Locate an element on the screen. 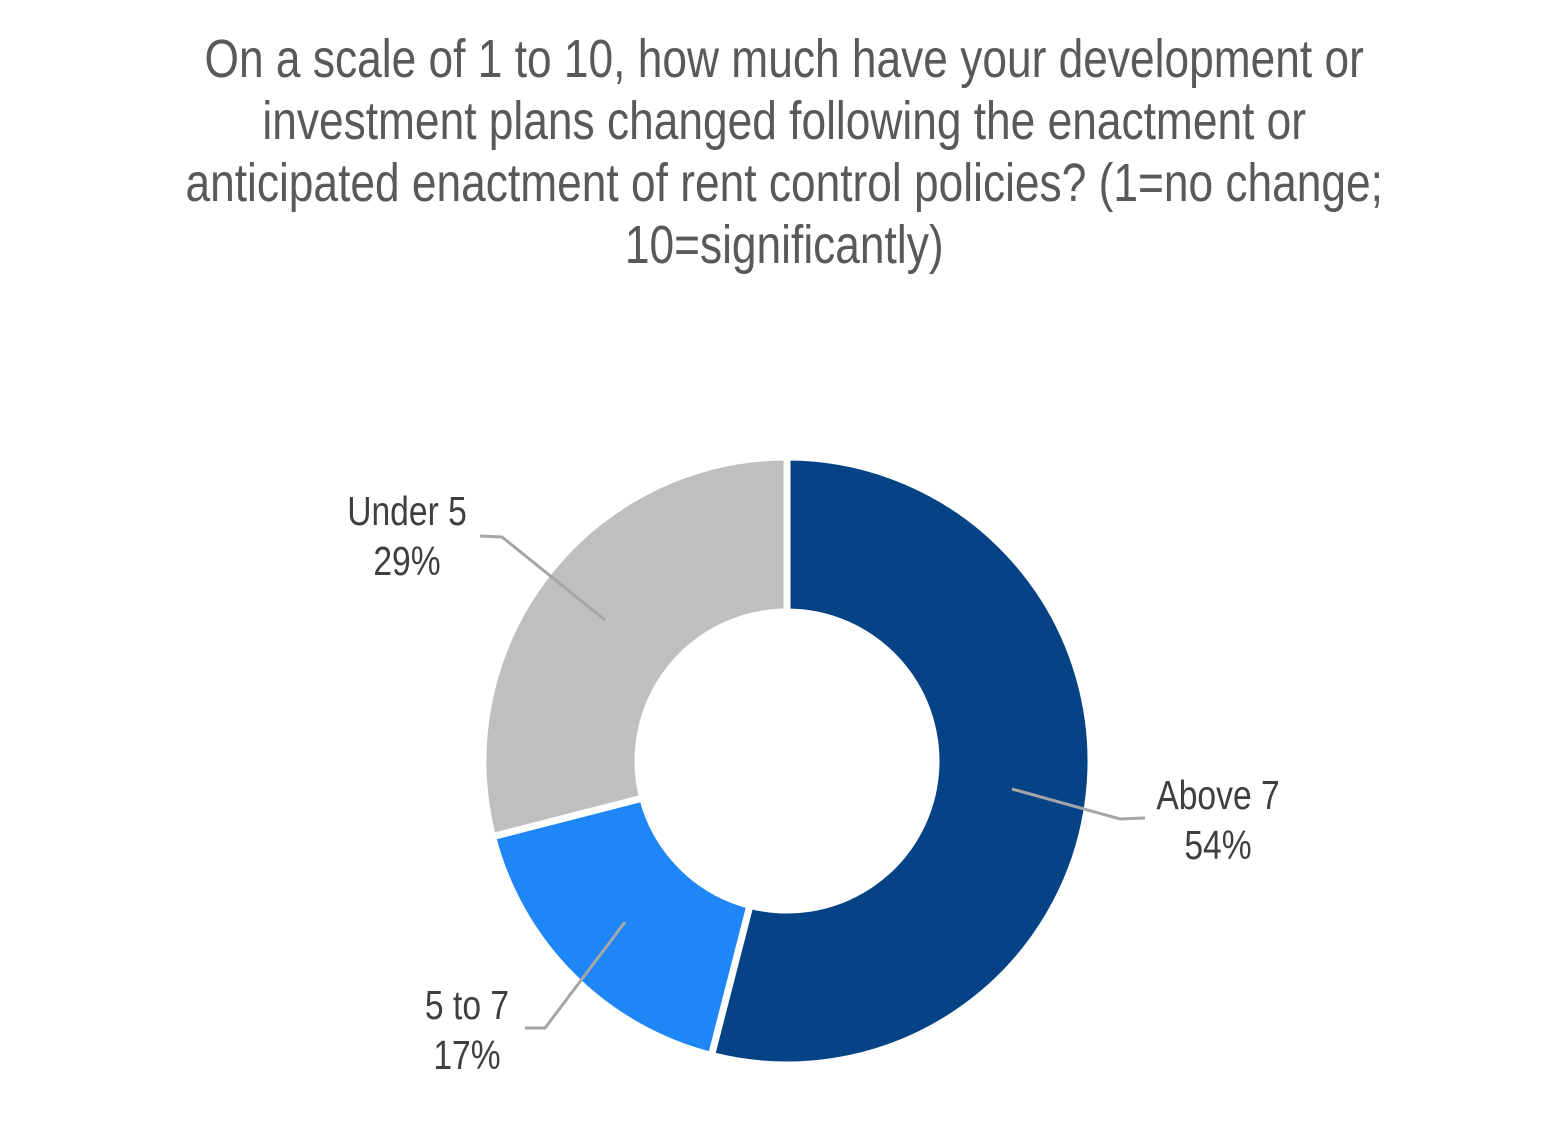  slice-label-5-to-7: 5 to 7 17% is located at coordinates (467, 1030).